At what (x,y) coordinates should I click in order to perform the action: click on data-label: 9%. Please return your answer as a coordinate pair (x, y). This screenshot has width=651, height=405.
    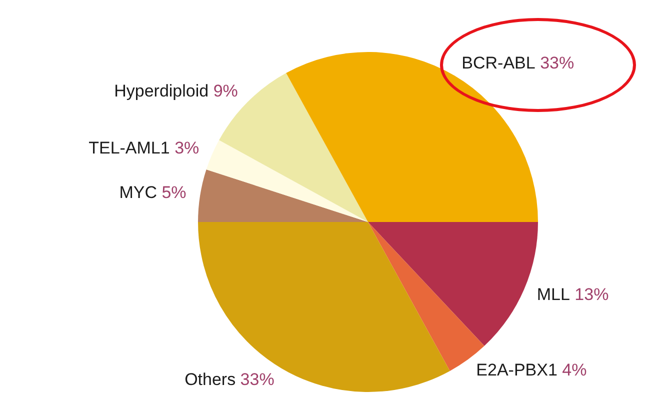
    Looking at the image, I should click on (225, 91).